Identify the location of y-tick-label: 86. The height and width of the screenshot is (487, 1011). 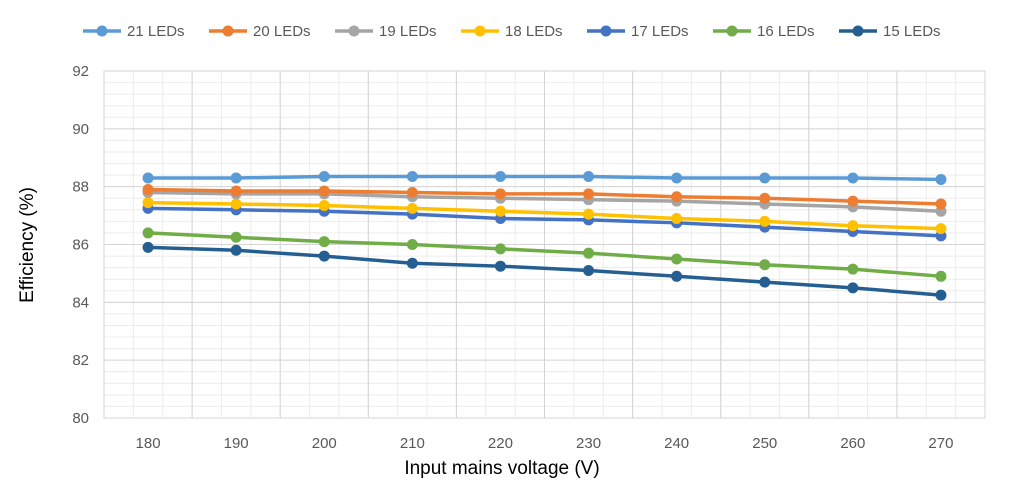
(80, 245).